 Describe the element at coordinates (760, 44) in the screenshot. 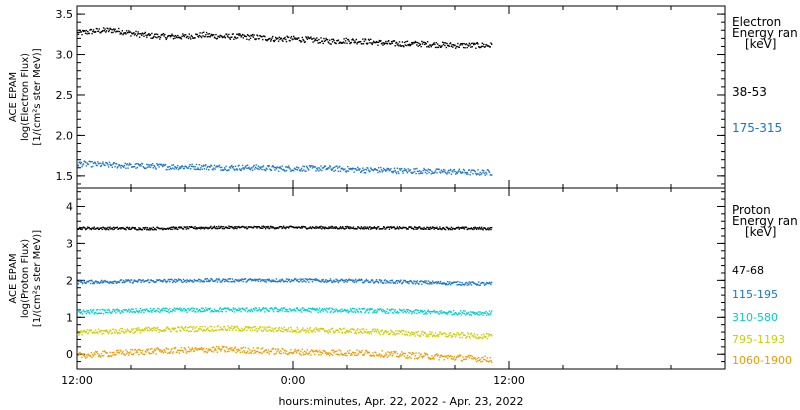

I see `electron-legend-title: [keV]` at that location.